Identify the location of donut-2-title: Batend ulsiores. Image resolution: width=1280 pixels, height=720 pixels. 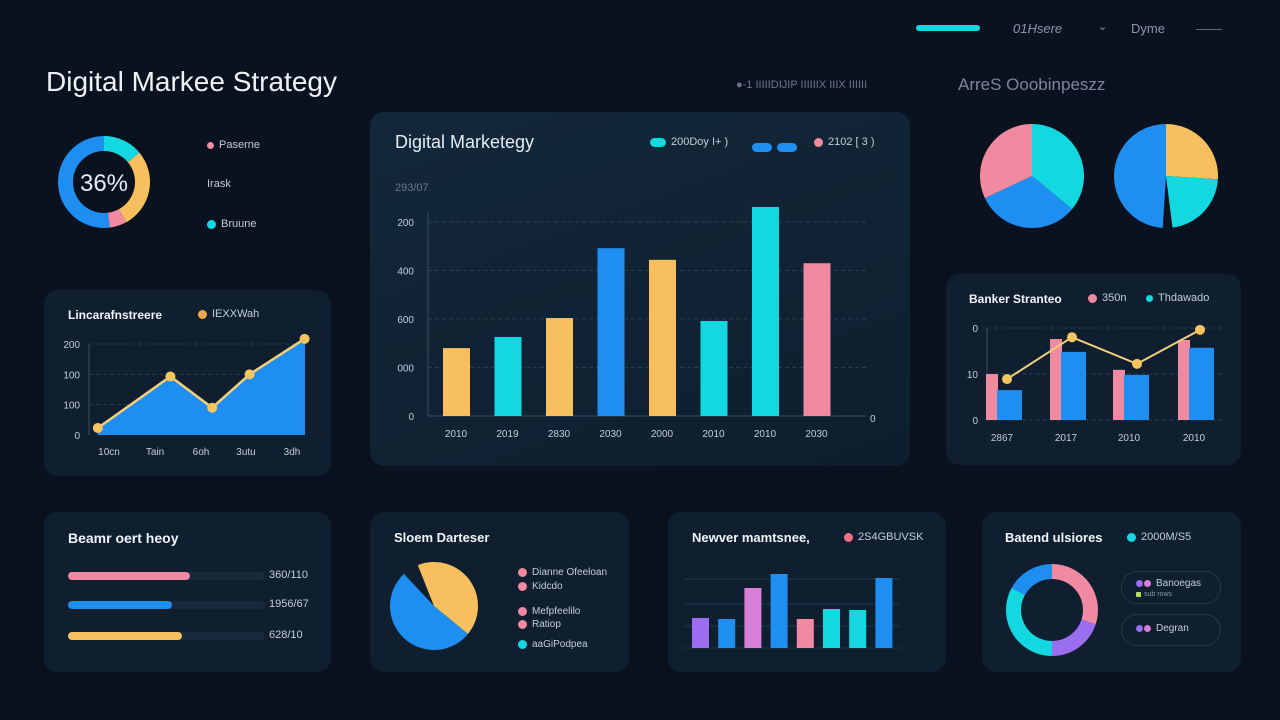
(1054, 537).